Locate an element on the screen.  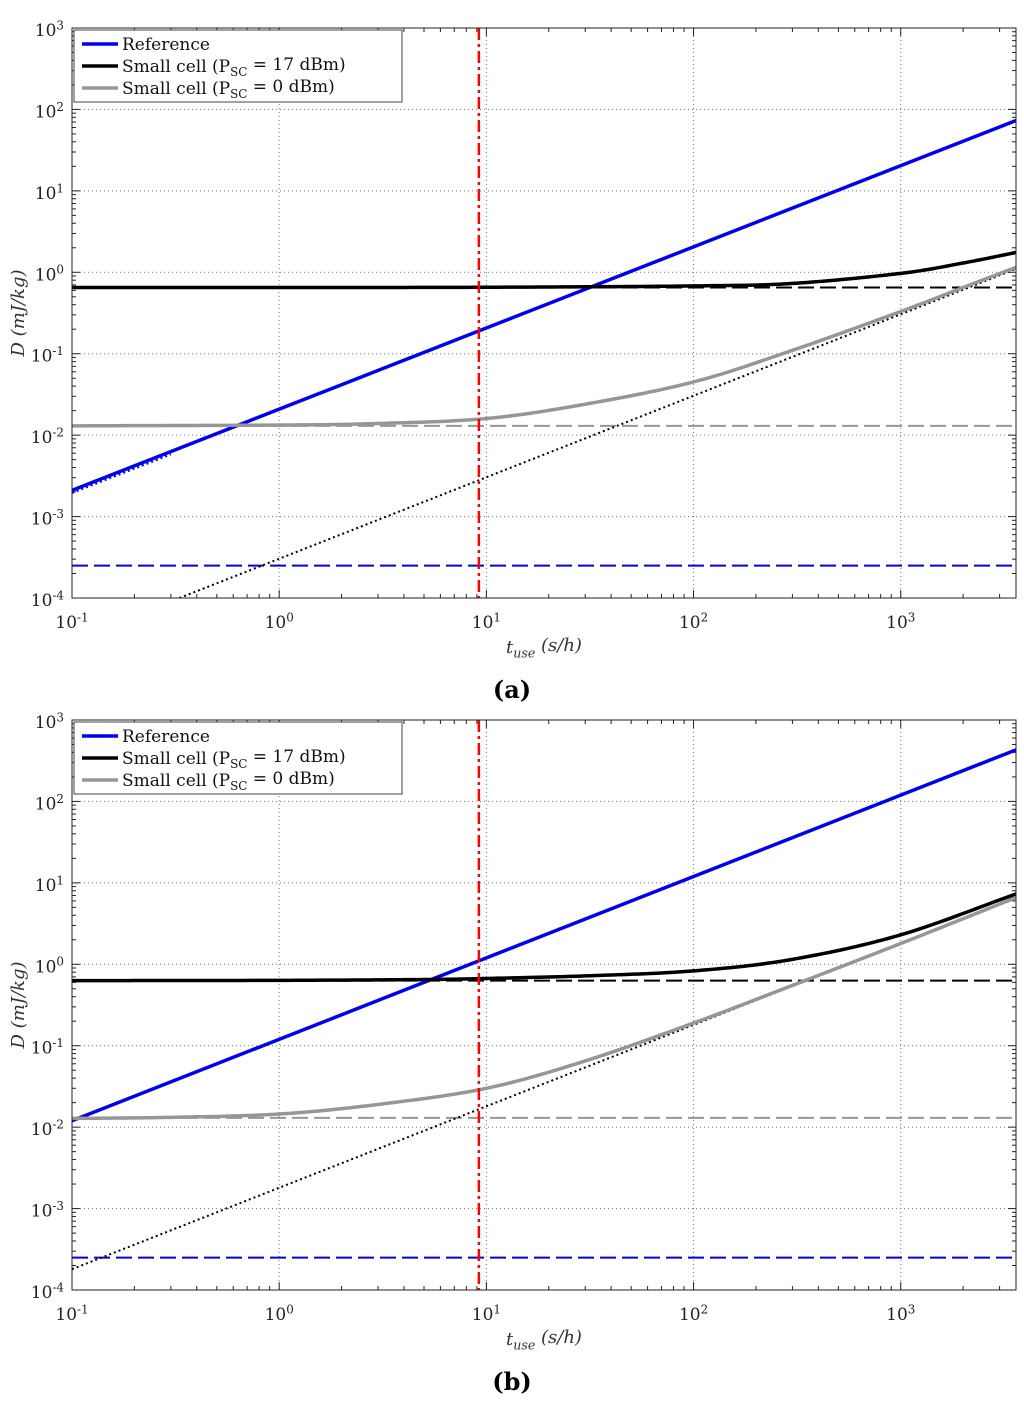
panel-label: (a) is located at coordinates (512, 689).